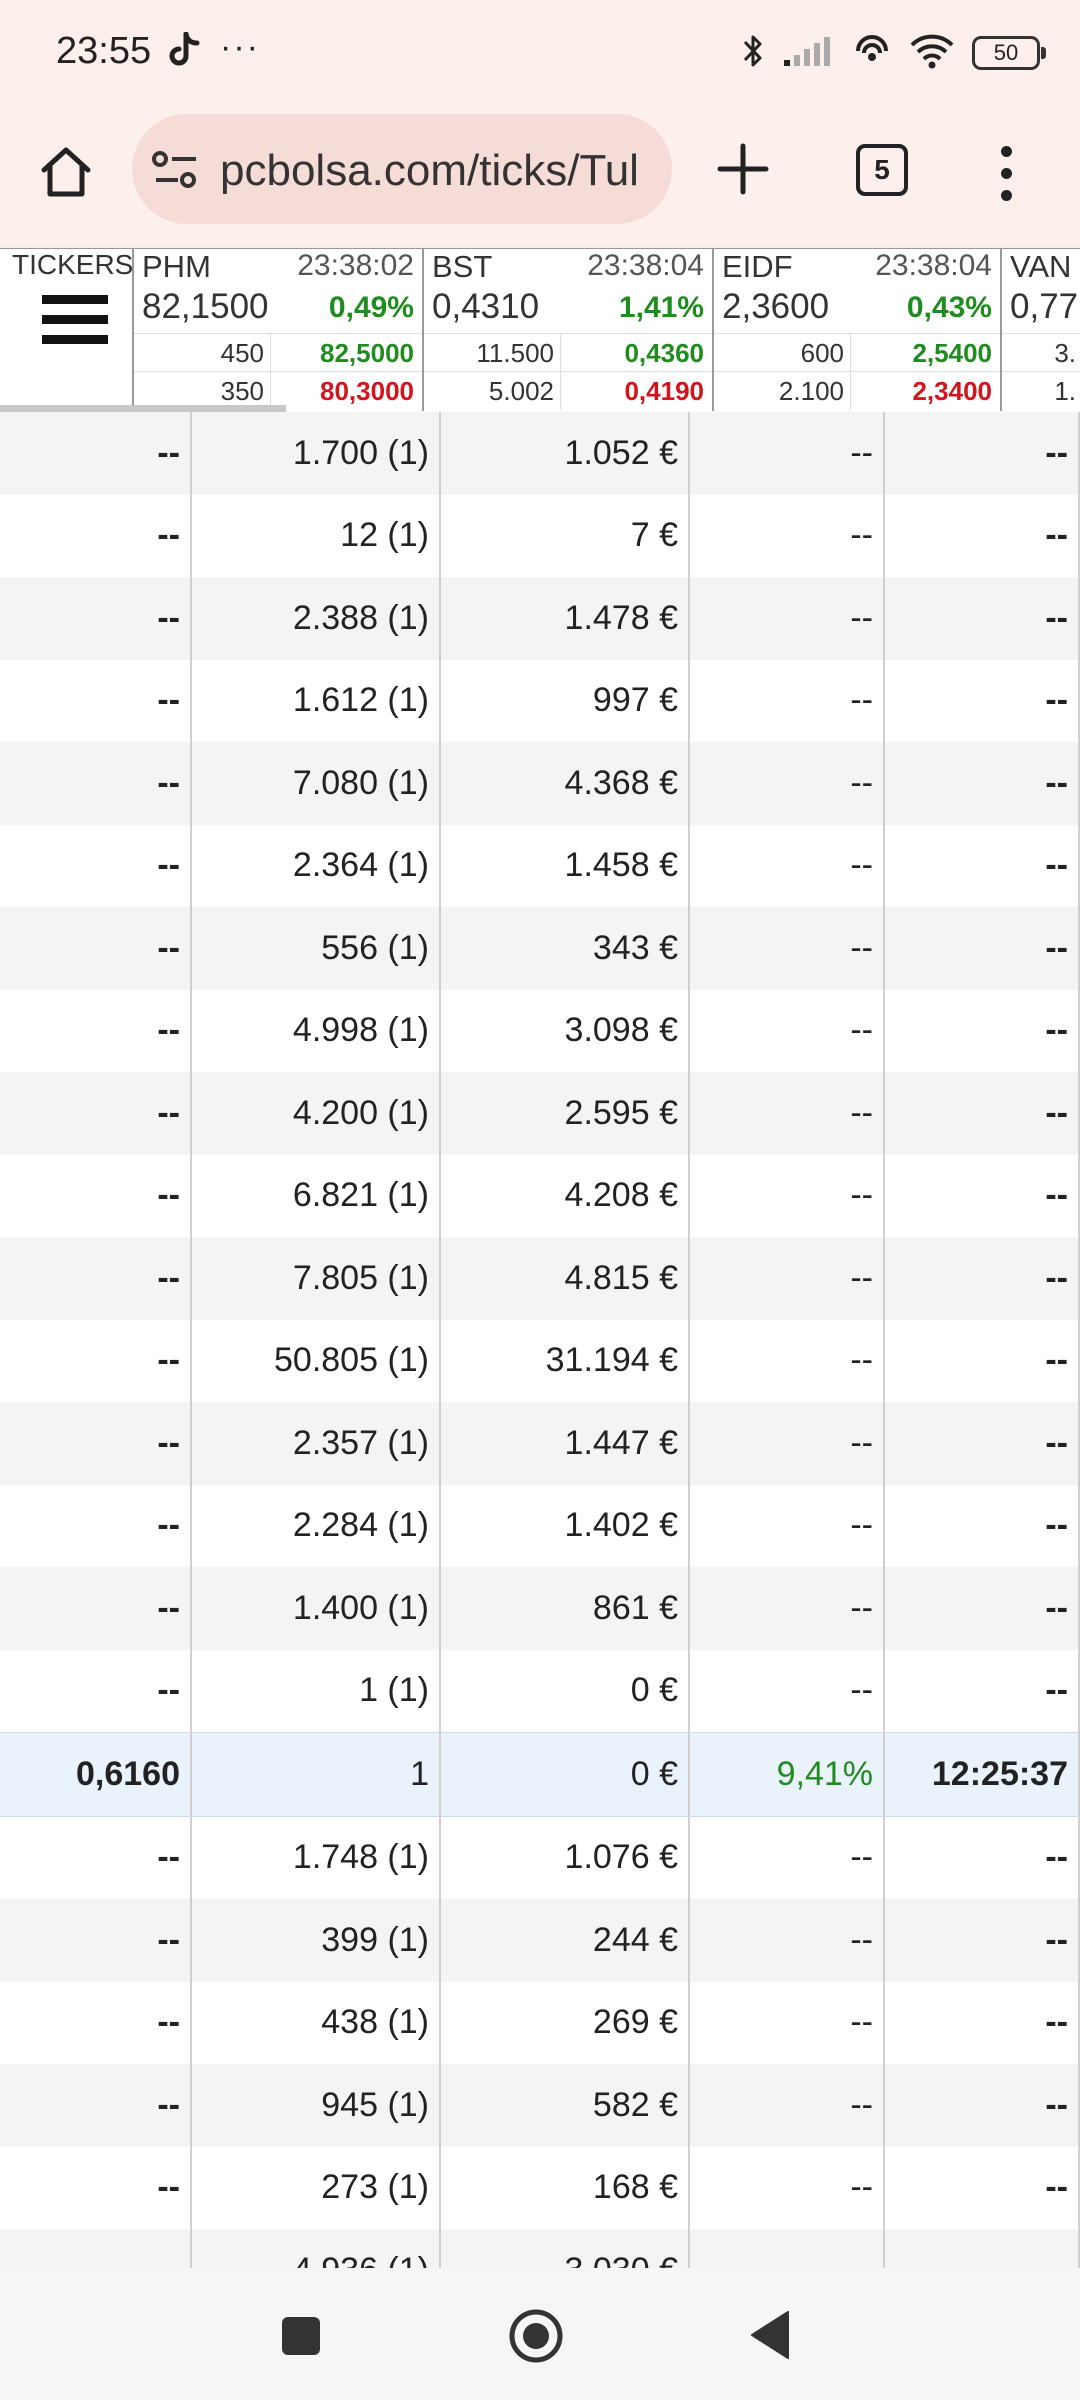 This screenshot has width=1080, height=2400. What do you see at coordinates (757, 266) in the screenshot?
I see `ticker-symbol: EIDF` at bounding box center [757, 266].